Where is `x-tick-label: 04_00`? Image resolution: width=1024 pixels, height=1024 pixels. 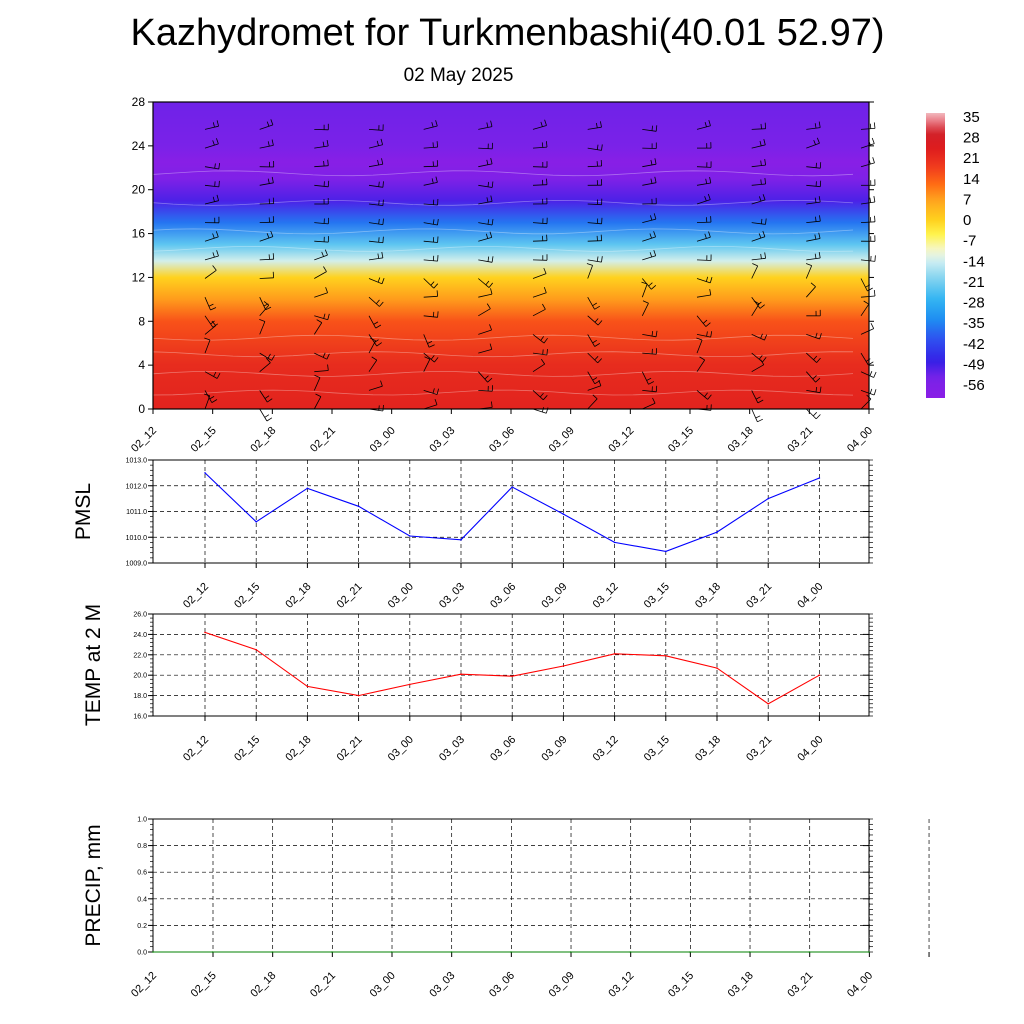
x-tick-label: 04_00 is located at coordinates (860, 440).